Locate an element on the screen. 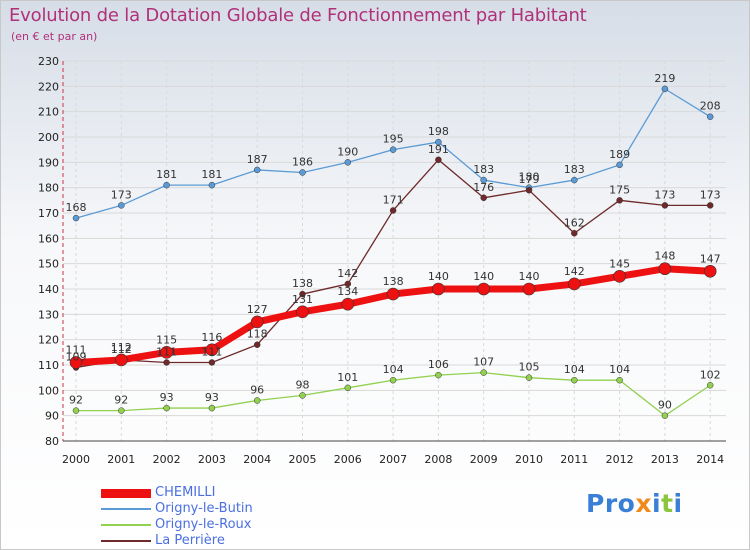 This screenshot has height=550, width=750. data-label: 115 is located at coordinates (166, 339).